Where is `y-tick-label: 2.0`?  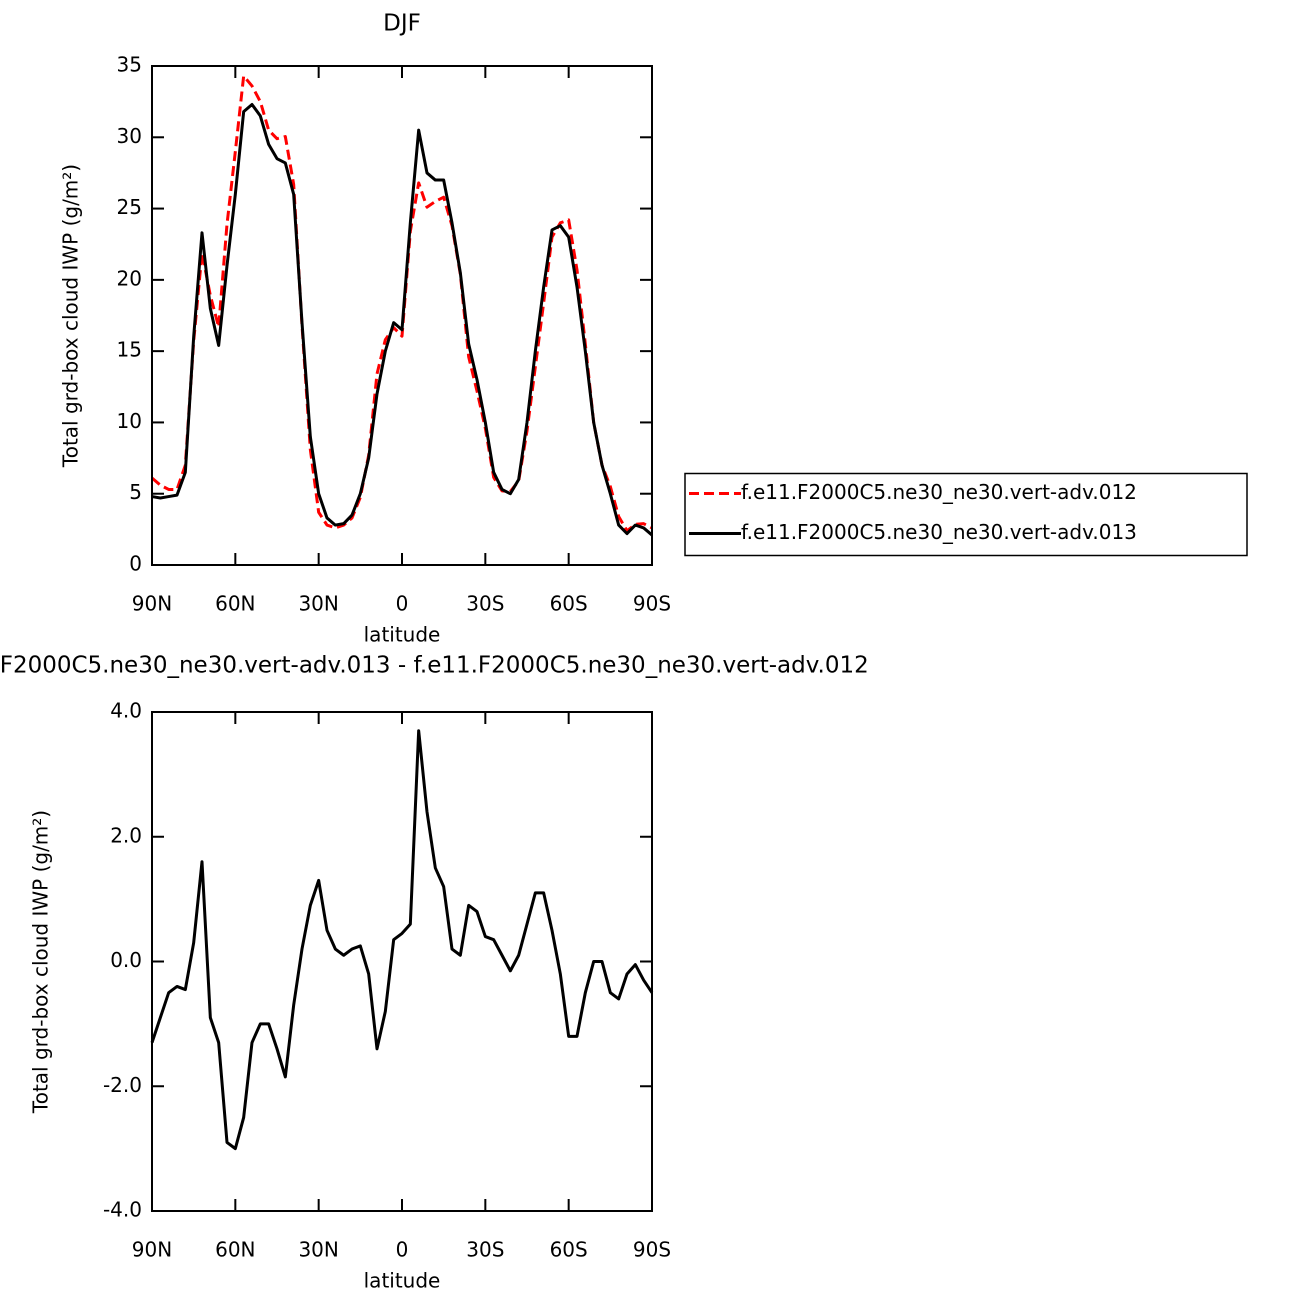
y-tick-label: 2.0 is located at coordinates (126, 835).